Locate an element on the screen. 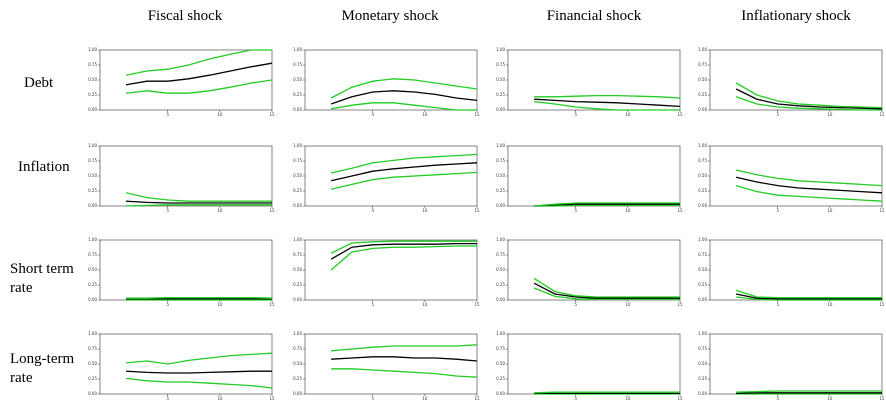  row-label: Long-term rate is located at coordinates (42, 368).